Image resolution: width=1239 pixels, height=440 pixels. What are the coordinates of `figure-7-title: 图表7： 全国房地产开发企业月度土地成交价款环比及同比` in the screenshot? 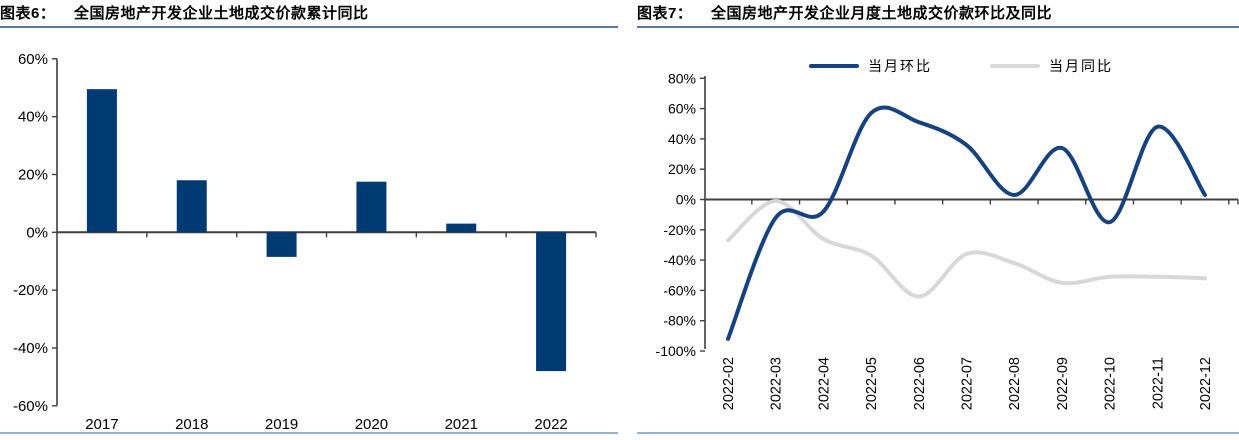 It's located at (844, 12).